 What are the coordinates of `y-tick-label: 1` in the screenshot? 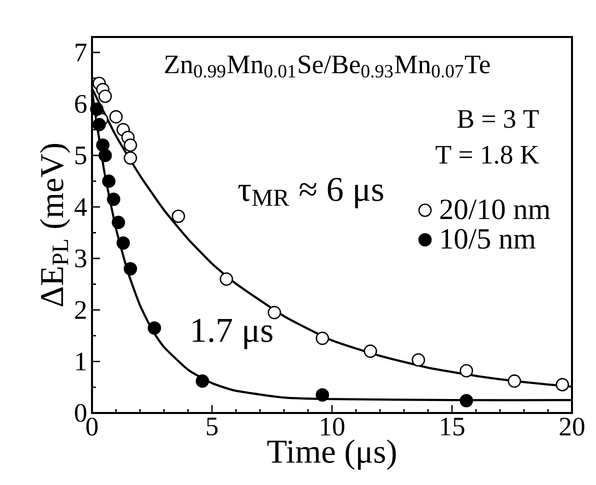 It's located at (81, 361).